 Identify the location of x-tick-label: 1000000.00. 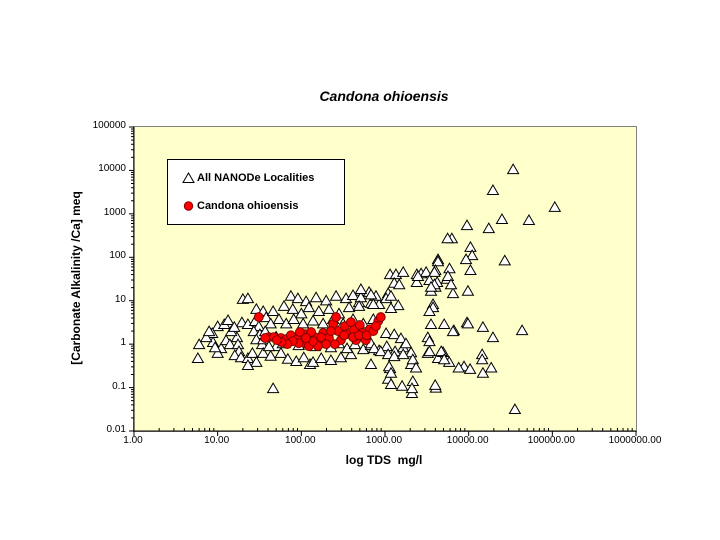
(635, 440).